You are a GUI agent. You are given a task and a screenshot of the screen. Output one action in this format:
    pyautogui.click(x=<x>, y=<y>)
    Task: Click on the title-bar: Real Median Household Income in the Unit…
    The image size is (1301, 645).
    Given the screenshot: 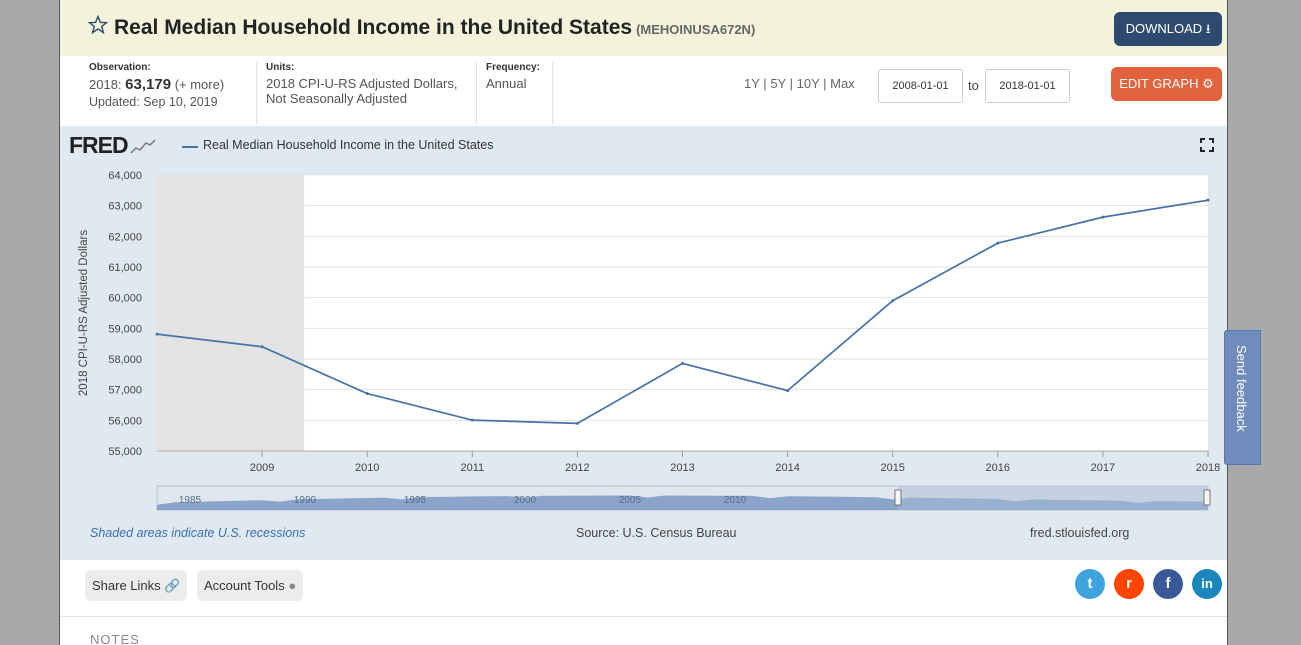 What is the action you would take?
    pyautogui.click(x=643, y=28)
    